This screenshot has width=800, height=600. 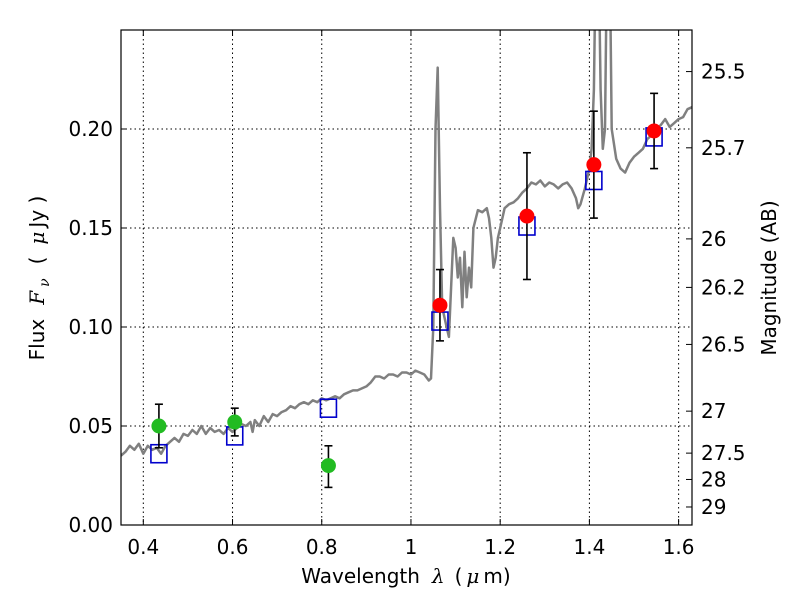 What do you see at coordinates (500, 547) in the screenshot?
I see `x-tick-label: 1.2` at bounding box center [500, 547].